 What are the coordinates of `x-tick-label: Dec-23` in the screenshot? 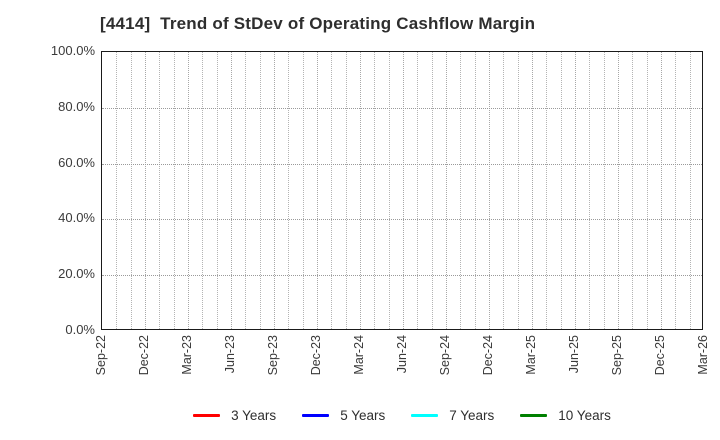 It's located at (316, 355).